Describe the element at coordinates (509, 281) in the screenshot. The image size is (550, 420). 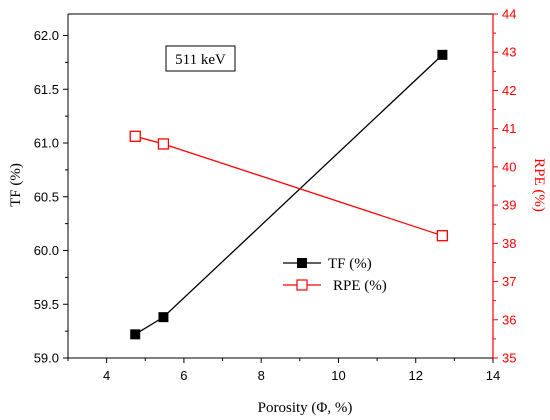
I see `y-right-tick-label: 37` at that location.